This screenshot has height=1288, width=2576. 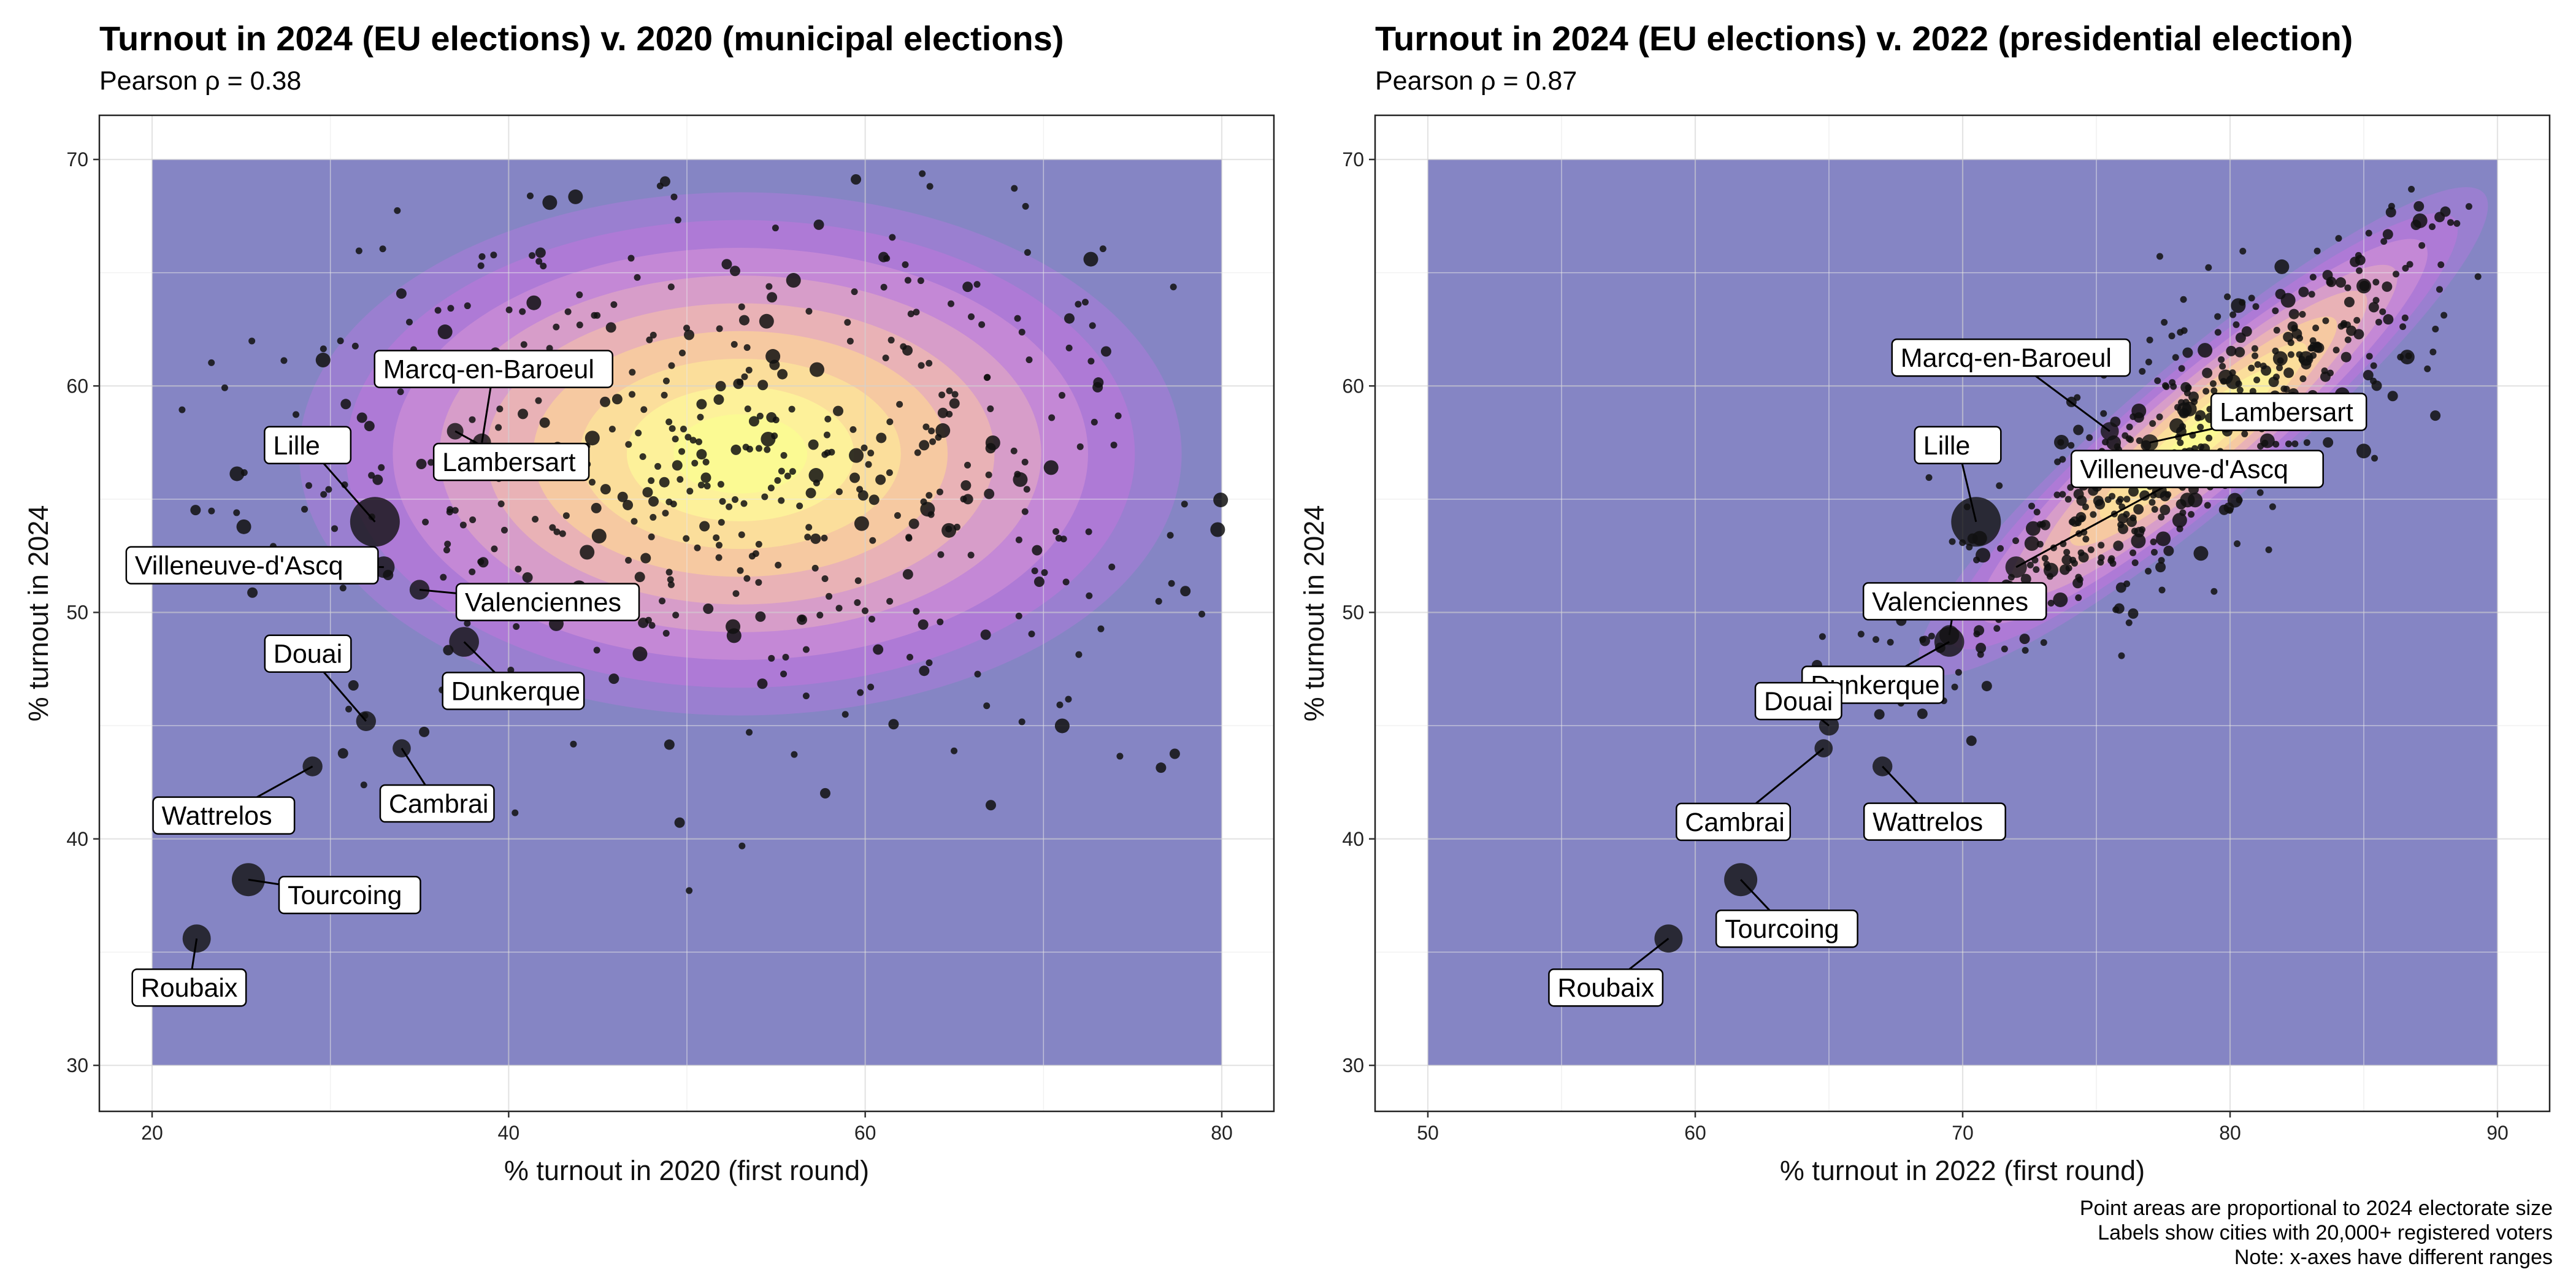 What do you see at coordinates (1928, 822) in the screenshot?
I see `city-label: Wattrelos` at bounding box center [1928, 822].